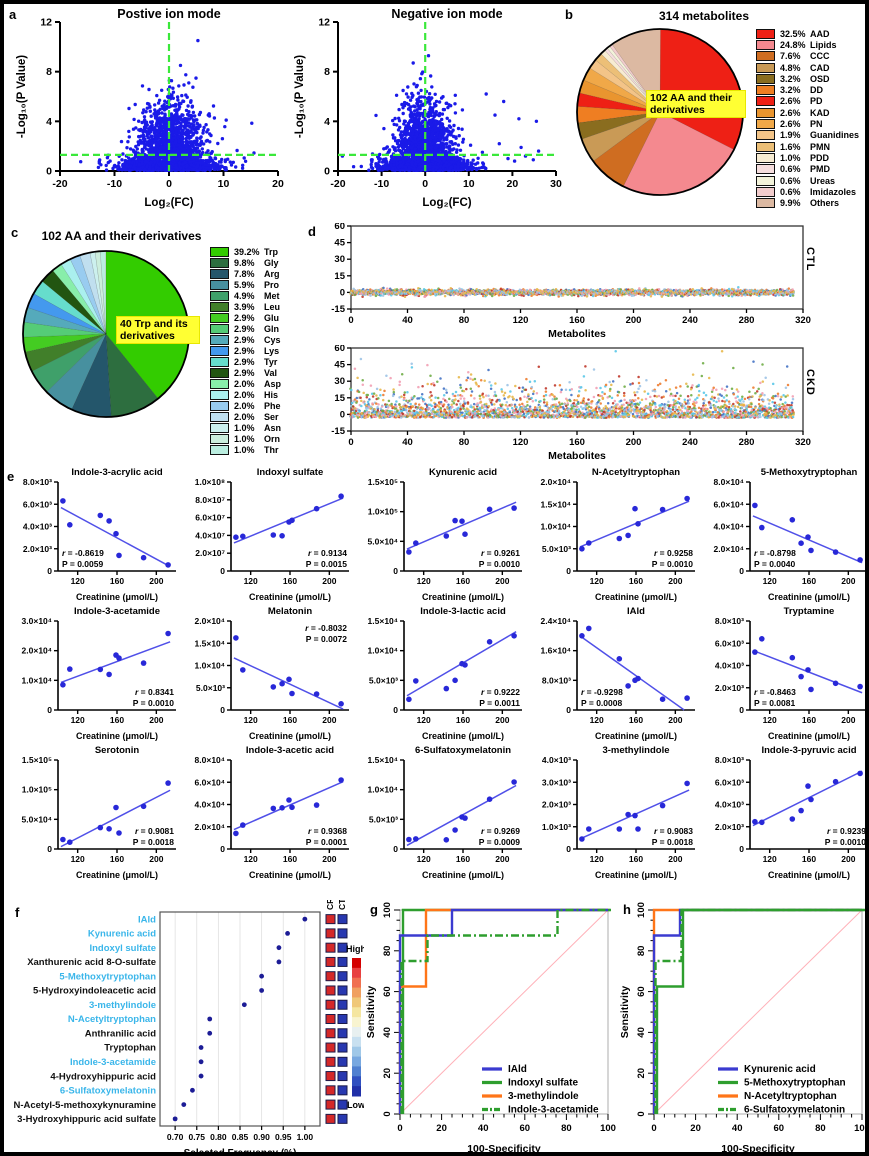 The height and width of the screenshot is (1156, 869). Describe the element at coordinates (446, 203) in the screenshot. I see `svg-text: Log₂(FC)` at that location.